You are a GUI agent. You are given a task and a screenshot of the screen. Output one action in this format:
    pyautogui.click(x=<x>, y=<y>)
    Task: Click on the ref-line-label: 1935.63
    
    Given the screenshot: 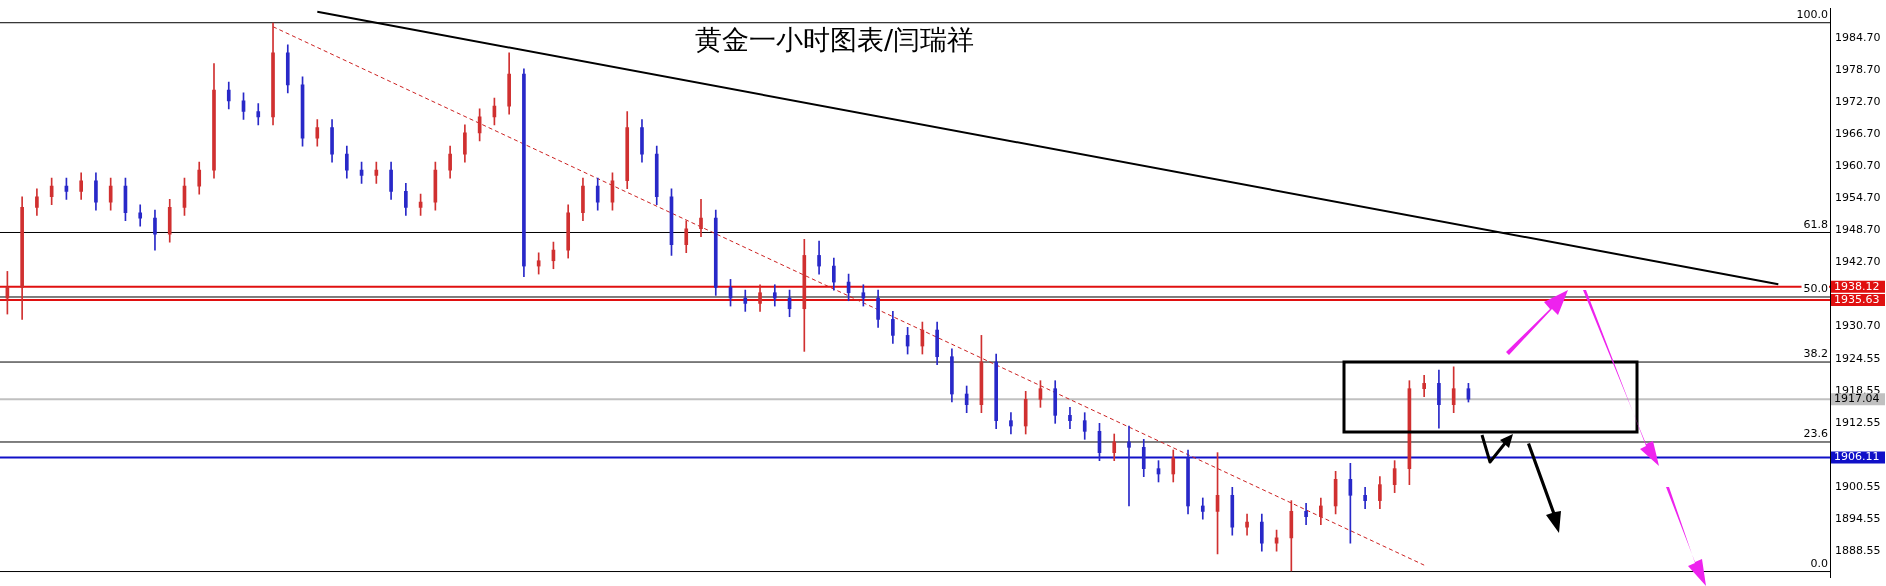 What is the action you would take?
    pyautogui.click(x=1857, y=299)
    